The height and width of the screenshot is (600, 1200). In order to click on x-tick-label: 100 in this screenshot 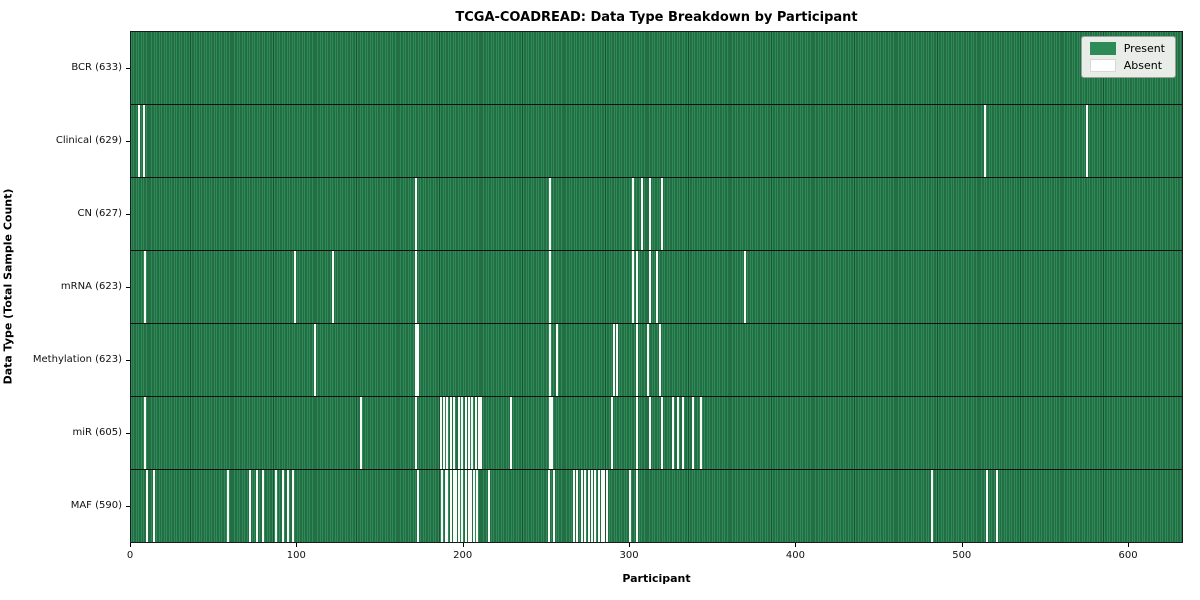, I will do `click(296, 555)`.